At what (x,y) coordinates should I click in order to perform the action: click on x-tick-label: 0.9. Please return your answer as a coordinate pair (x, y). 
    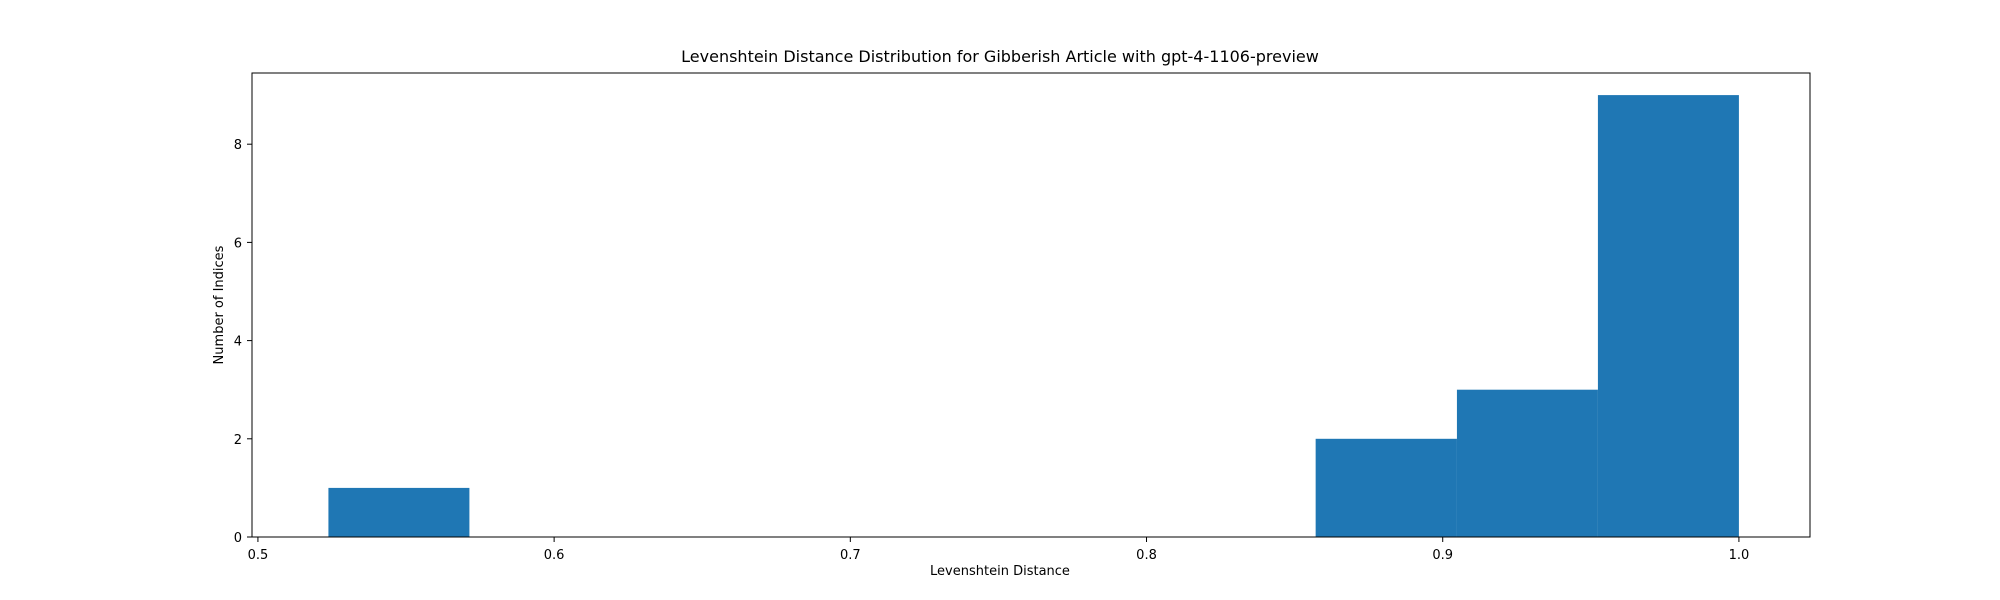
    Looking at the image, I should click on (1442, 555).